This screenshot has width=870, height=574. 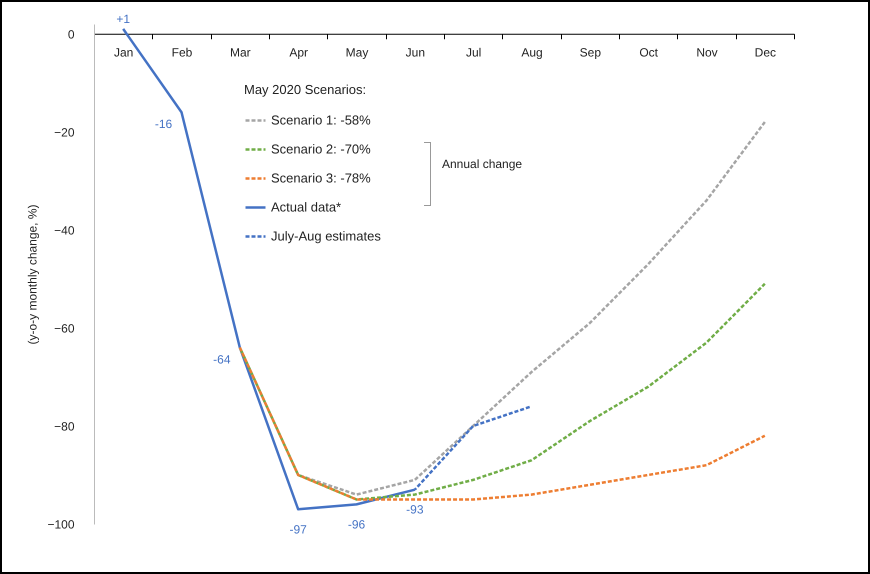 I want to click on legend-title: May 2020 Scenarios:, so click(x=305, y=89).